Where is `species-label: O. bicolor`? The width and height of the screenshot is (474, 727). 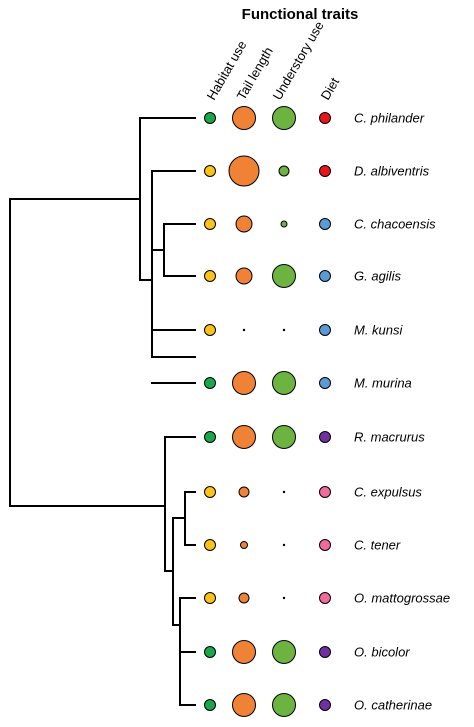
species-label: O. bicolor is located at coordinates (382, 652).